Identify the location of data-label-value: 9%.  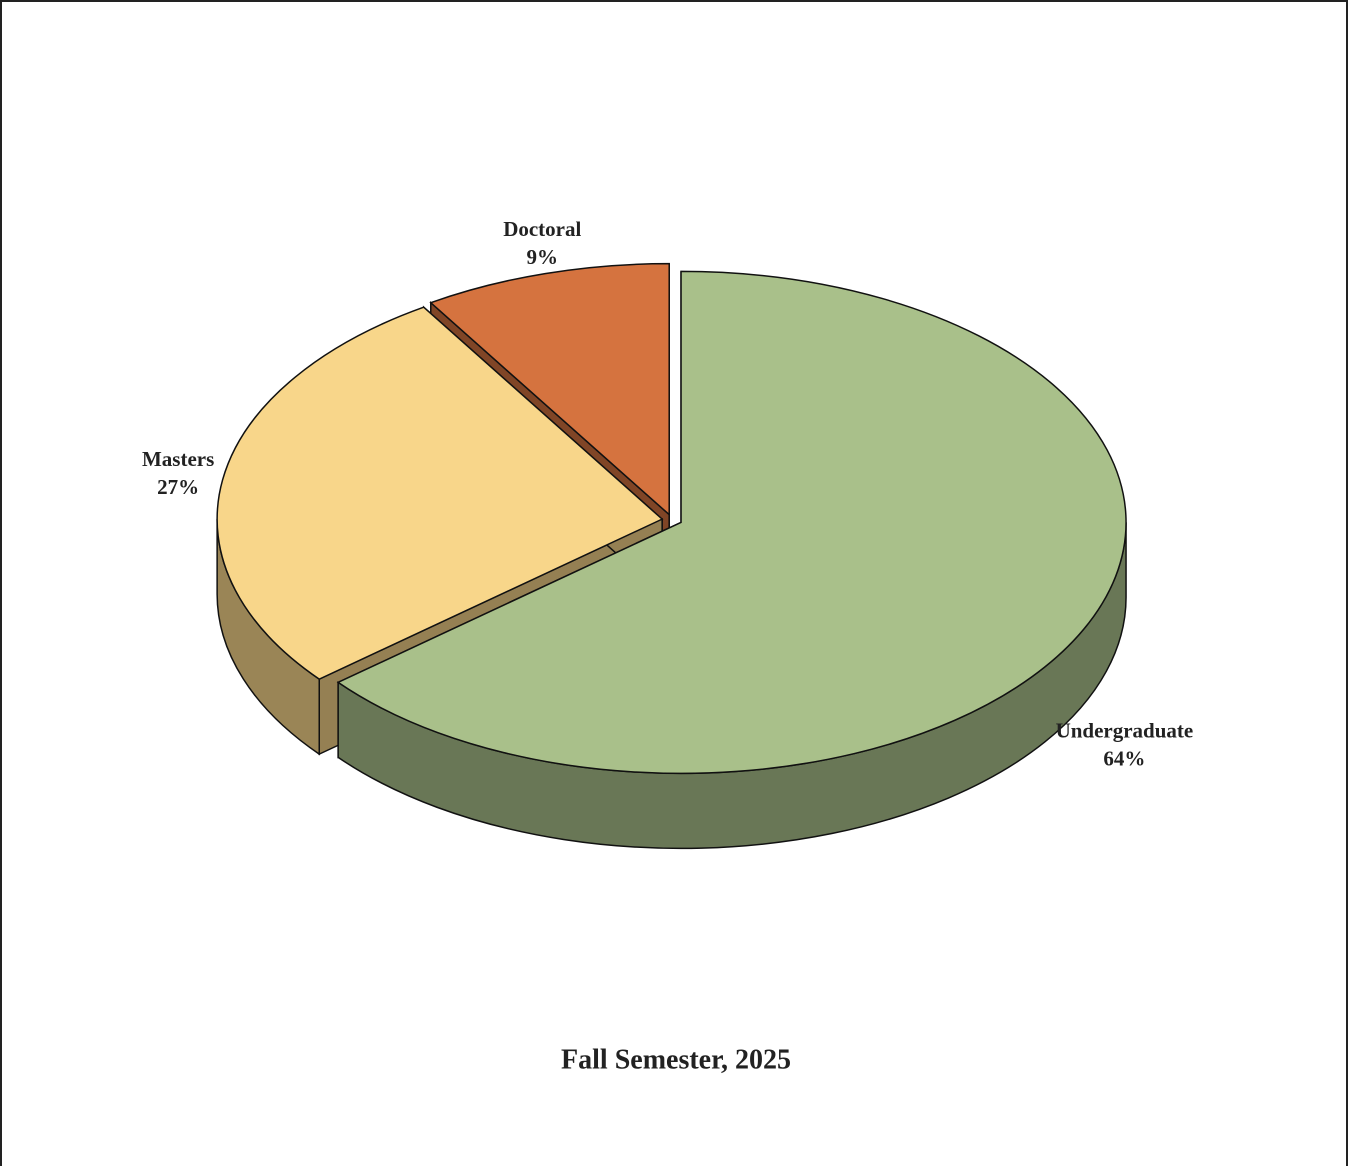
(543, 257).